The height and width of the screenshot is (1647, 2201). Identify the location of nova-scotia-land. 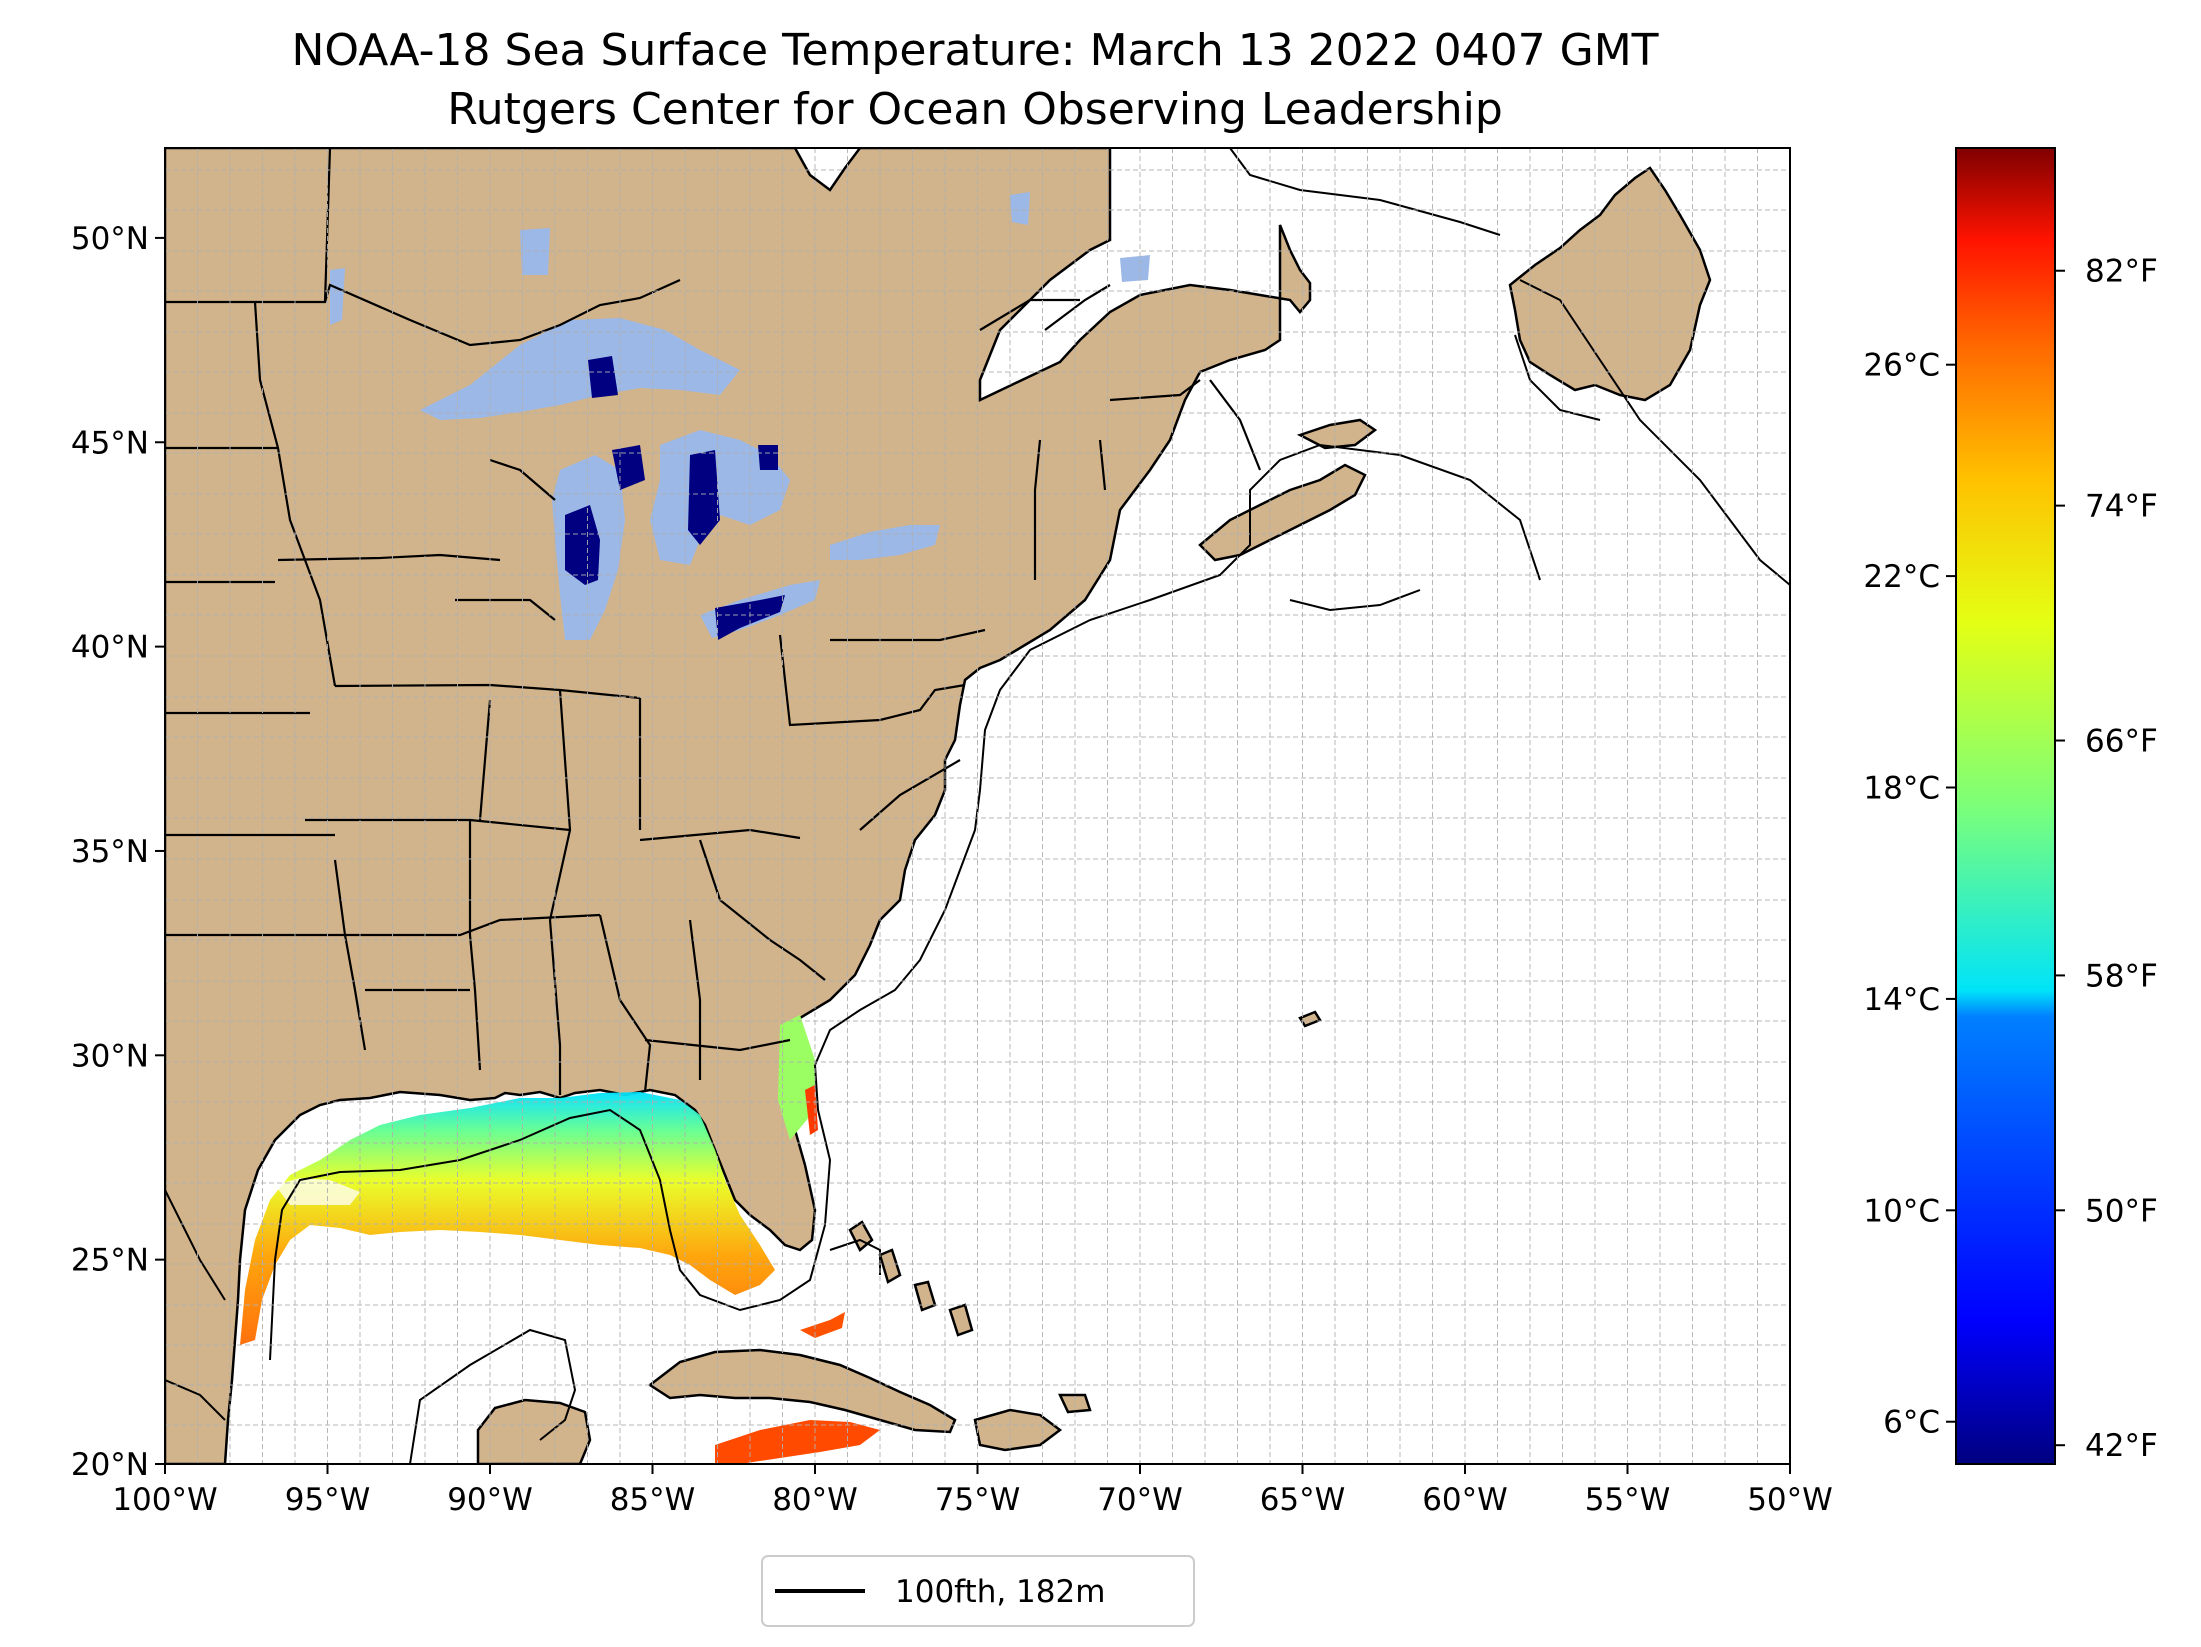
(1282, 512).